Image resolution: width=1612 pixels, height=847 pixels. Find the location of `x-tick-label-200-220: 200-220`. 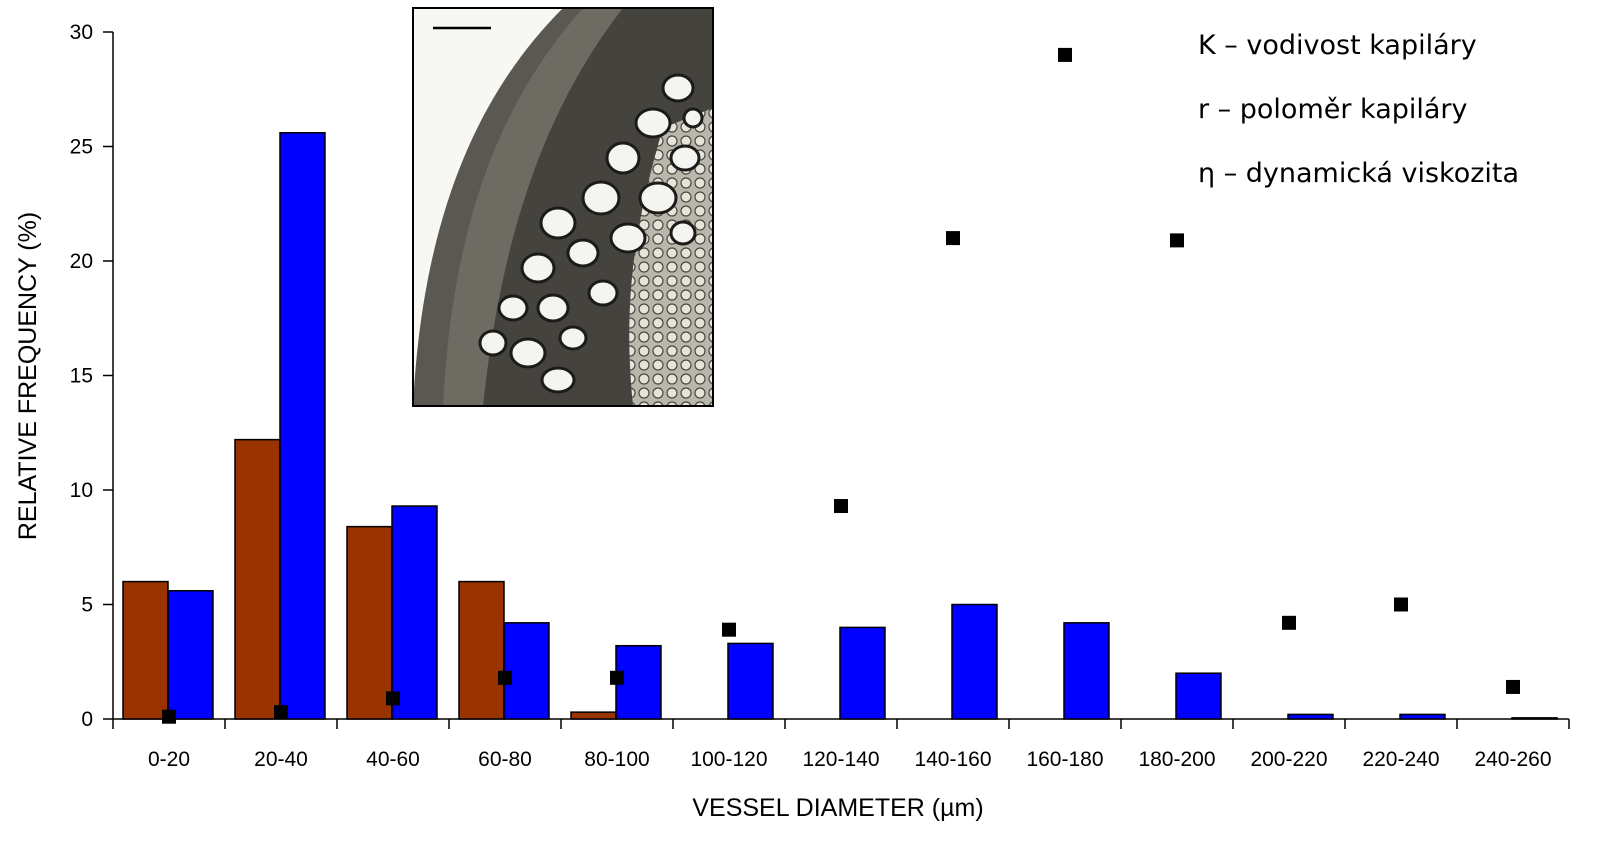

x-tick-label-200-220: 200-220 is located at coordinates (1288, 759).